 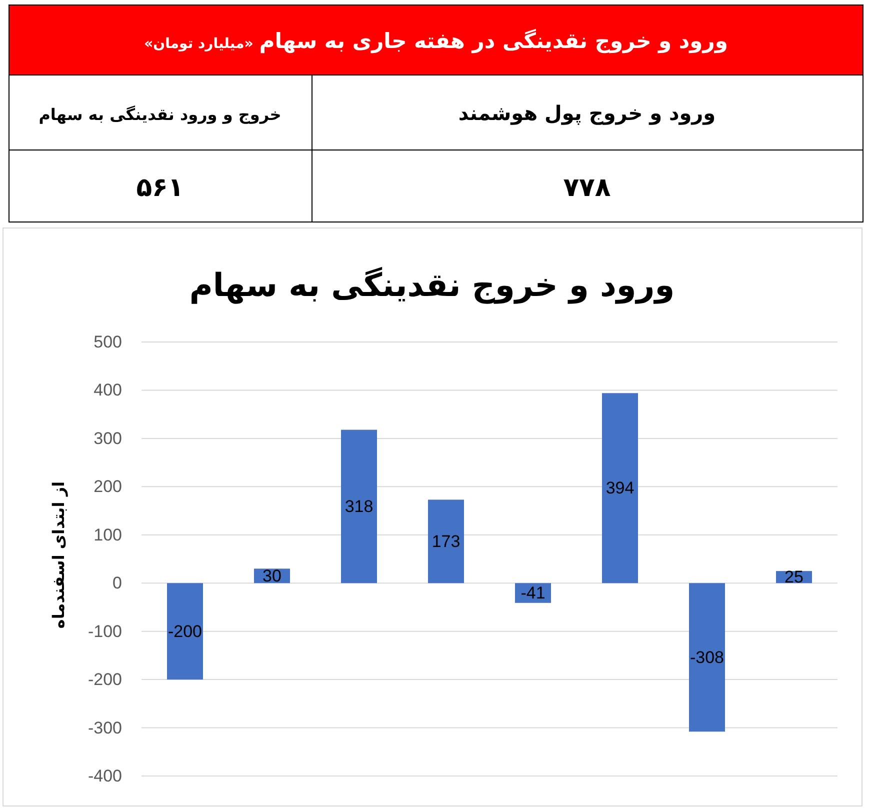 I want to click on data-label: 318, so click(x=359, y=506).